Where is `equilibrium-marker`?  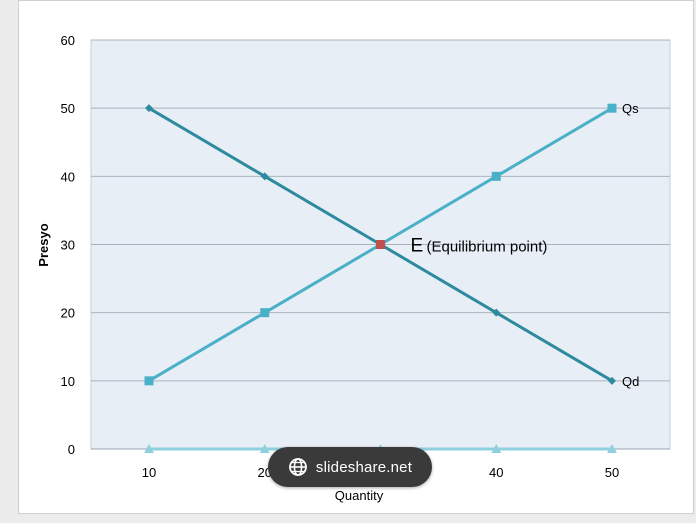
equilibrium-marker is located at coordinates (380, 244).